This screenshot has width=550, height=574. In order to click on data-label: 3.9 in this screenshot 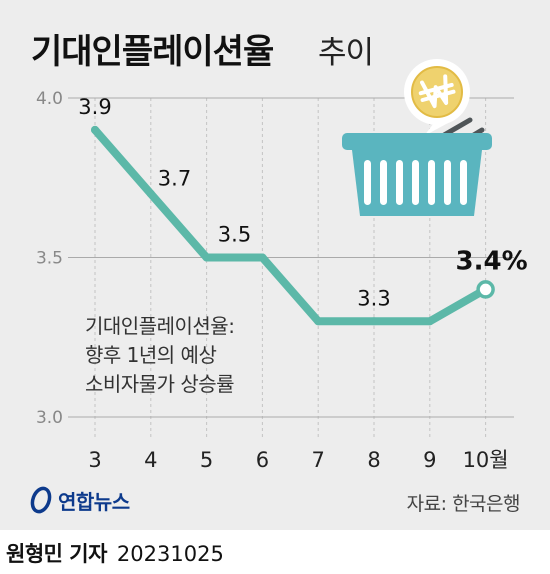, I will do `click(94, 107)`.